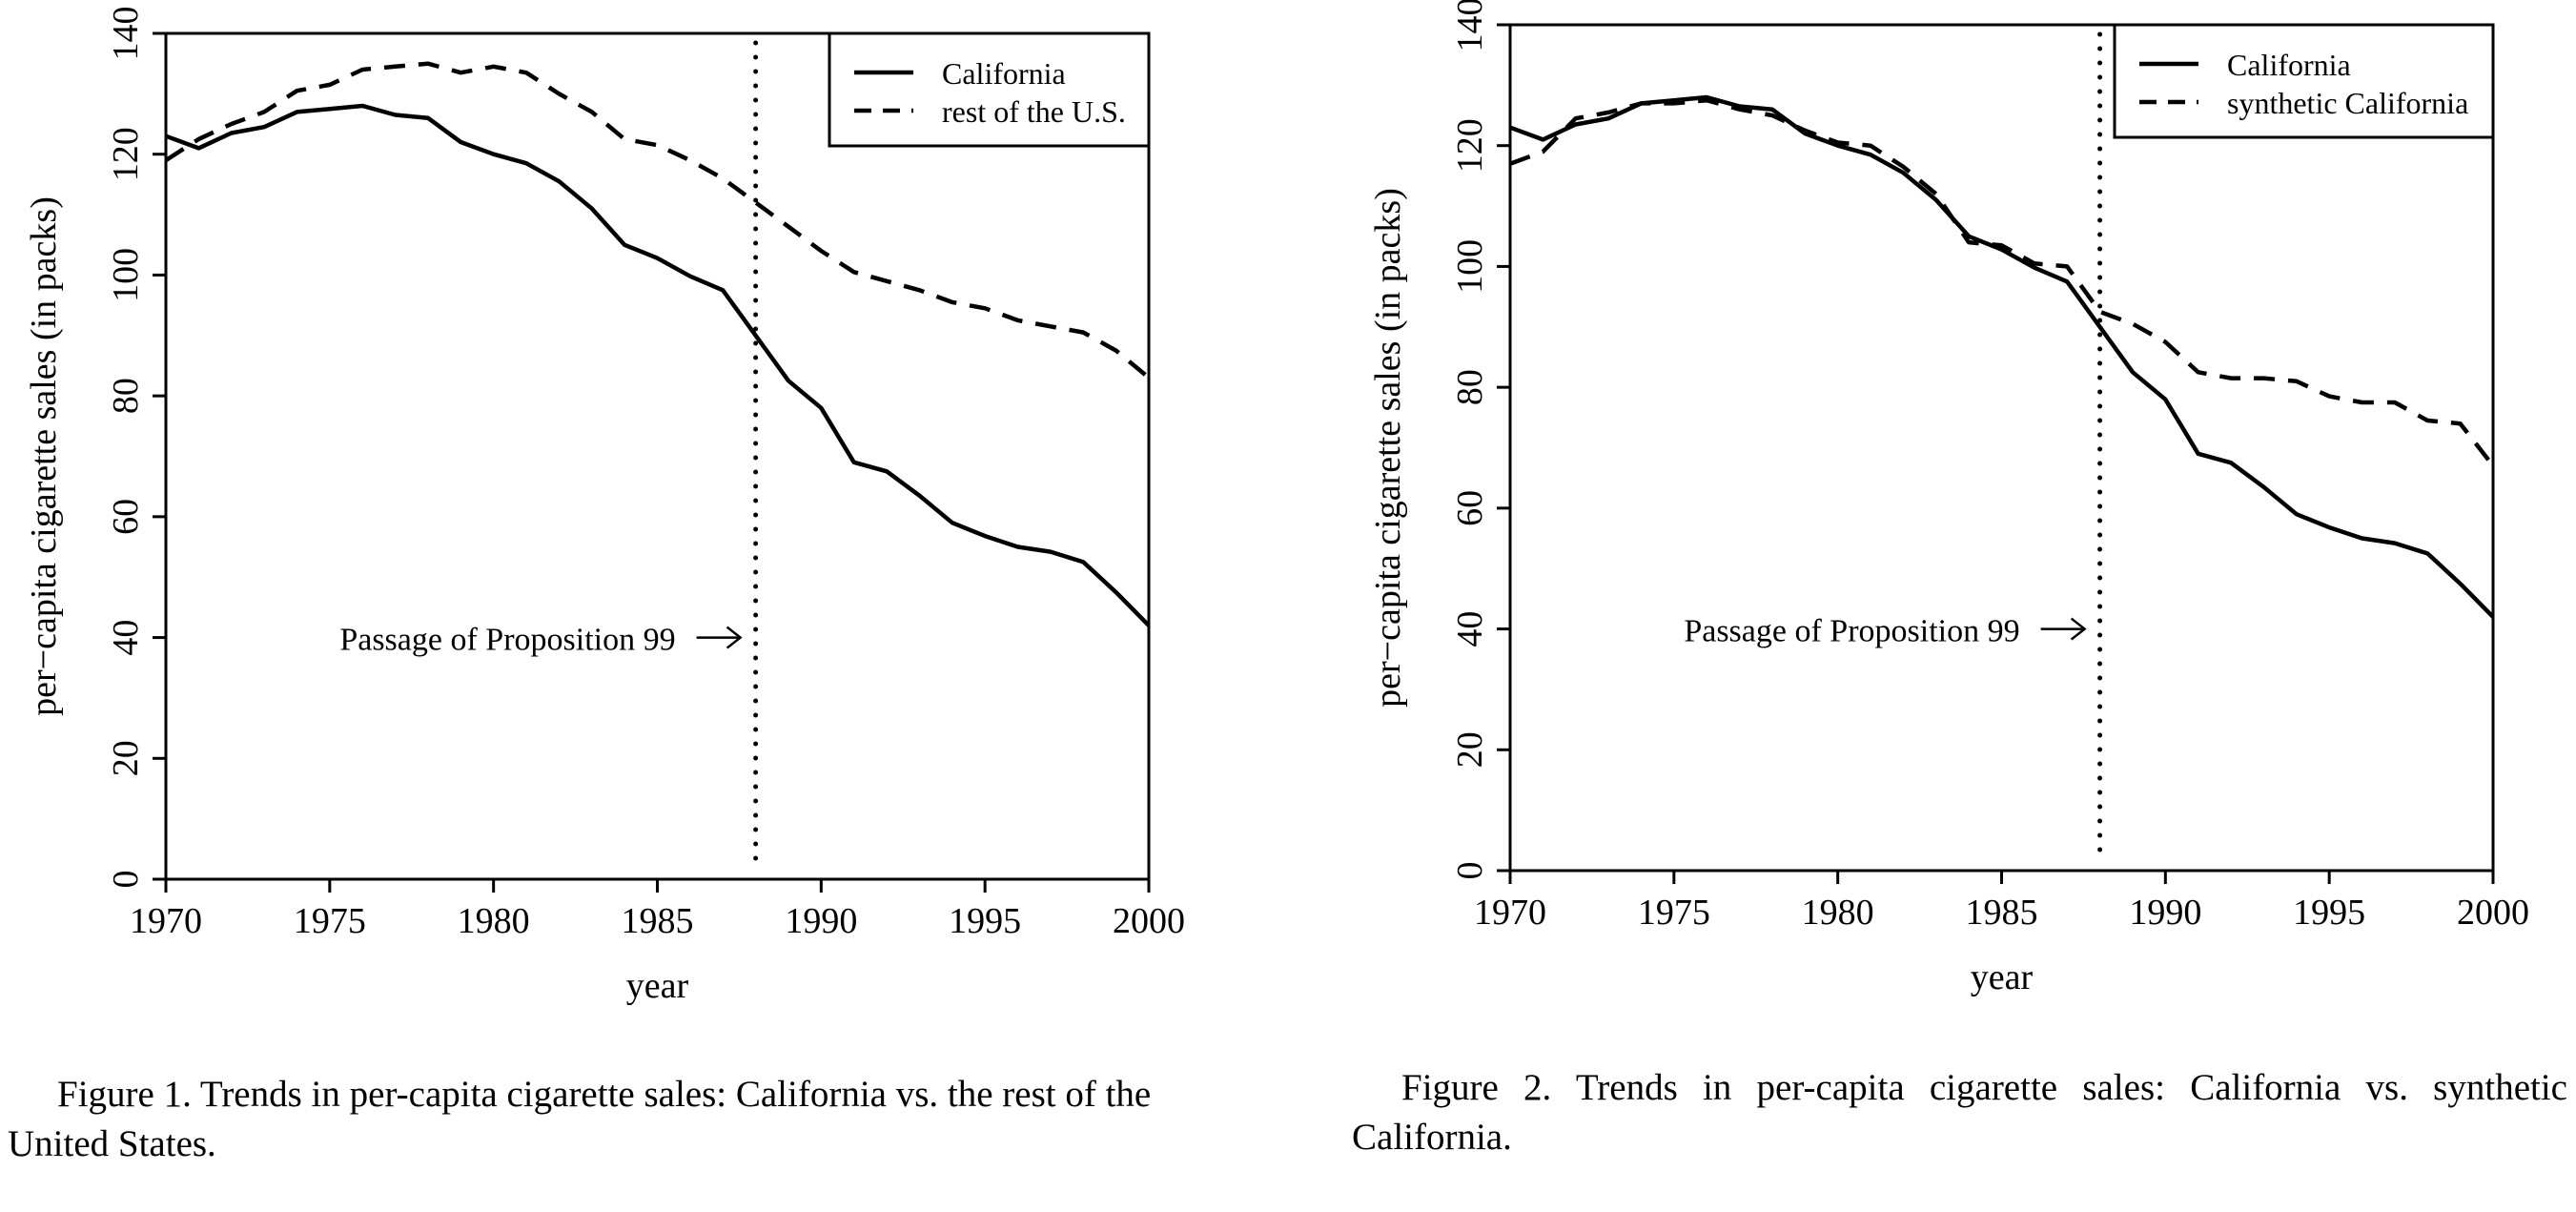 The width and height of the screenshot is (2576, 1212). What do you see at coordinates (1034, 111) in the screenshot?
I see `legend-label: rest of the U.S.` at bounding box center [1034, 111].